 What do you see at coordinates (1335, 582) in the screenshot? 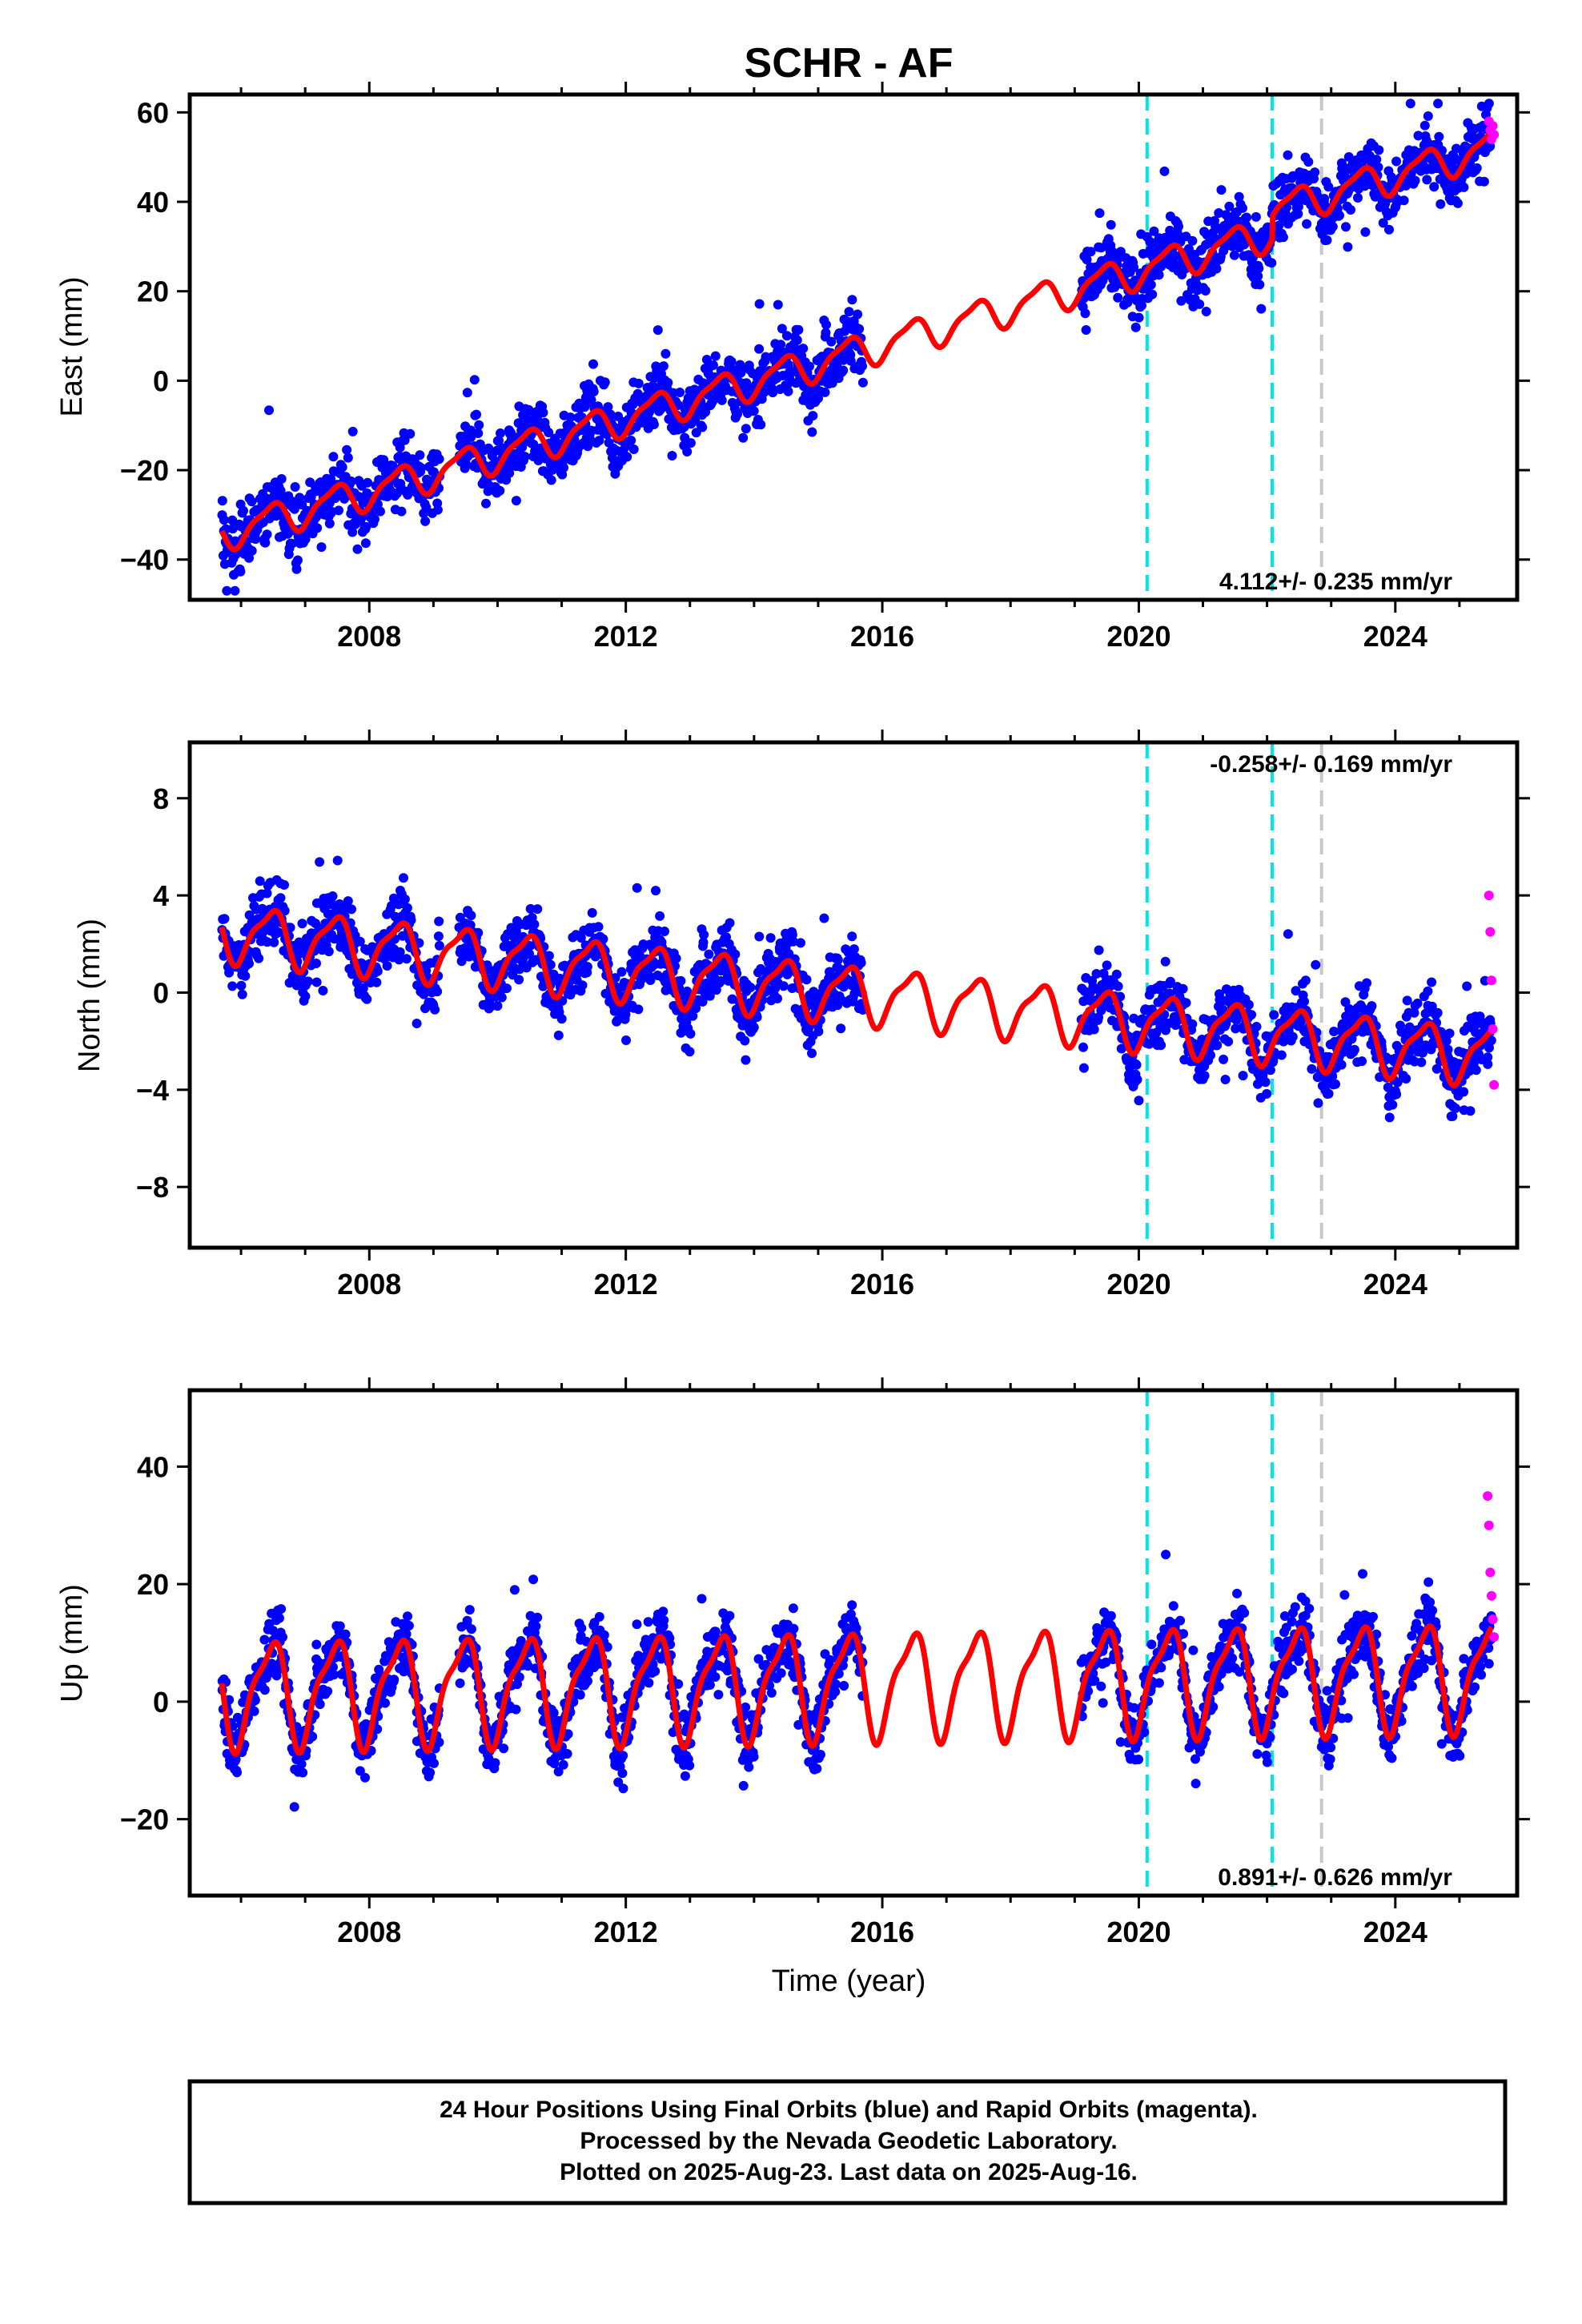
I see `east-rate-label: 4.112+/- 0.235 mm/yr` at bounding box center [1335, 582].